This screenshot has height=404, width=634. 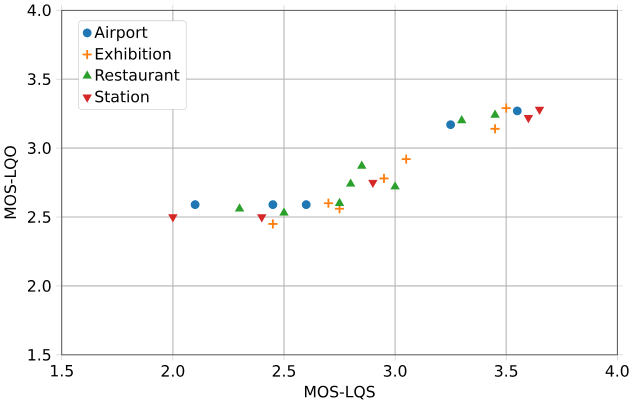 I want to click on y-tick-label: 3.0, so click(x=39, y=148).